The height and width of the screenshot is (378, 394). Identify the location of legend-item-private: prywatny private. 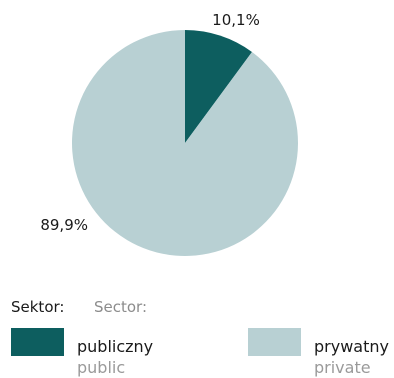
(321, 352).